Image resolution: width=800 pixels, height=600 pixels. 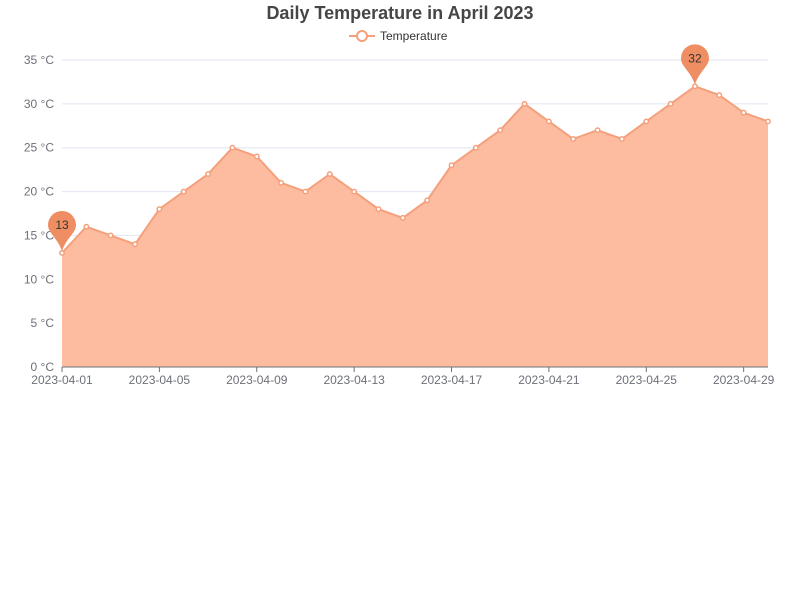 I want to click on y-axis-ticks: 0 °C 5 °C 10 °C 15 °C 20 °C 25 °C 30 °C 35 °C, so click(x=39, y=213).